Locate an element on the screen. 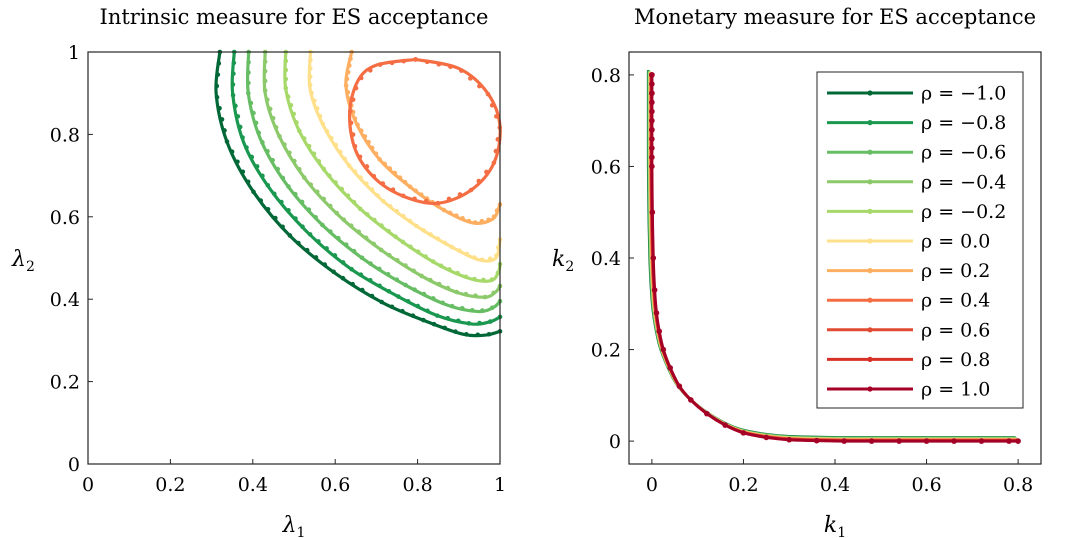 Image resolution: width=1081 pixels, height=538 pixels. legend-entry: ρ = 0.0 is located at coordinates (955, 242).